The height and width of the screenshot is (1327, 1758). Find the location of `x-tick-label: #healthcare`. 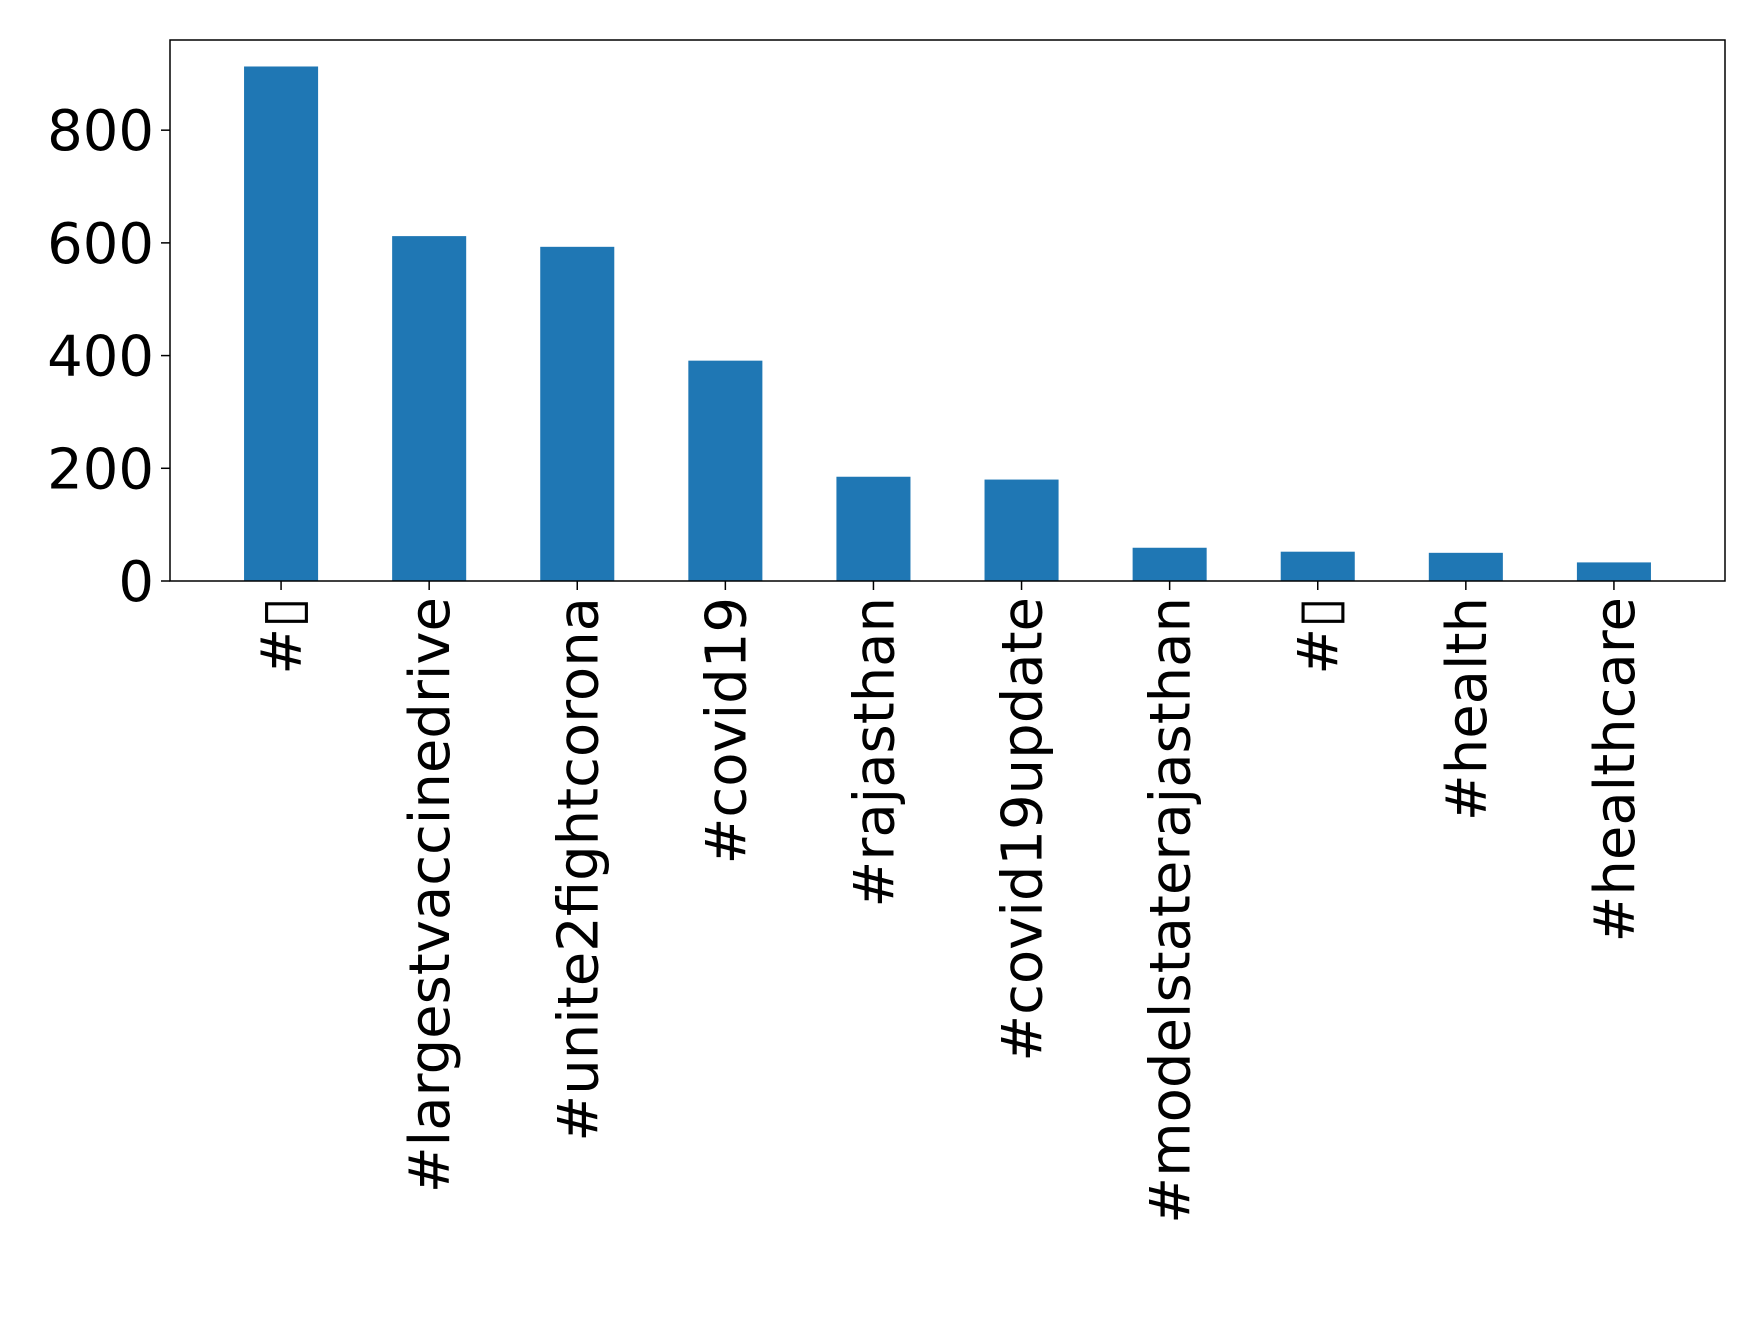

x-tick-label: #healthcare is located at coordinates (1615, 770).